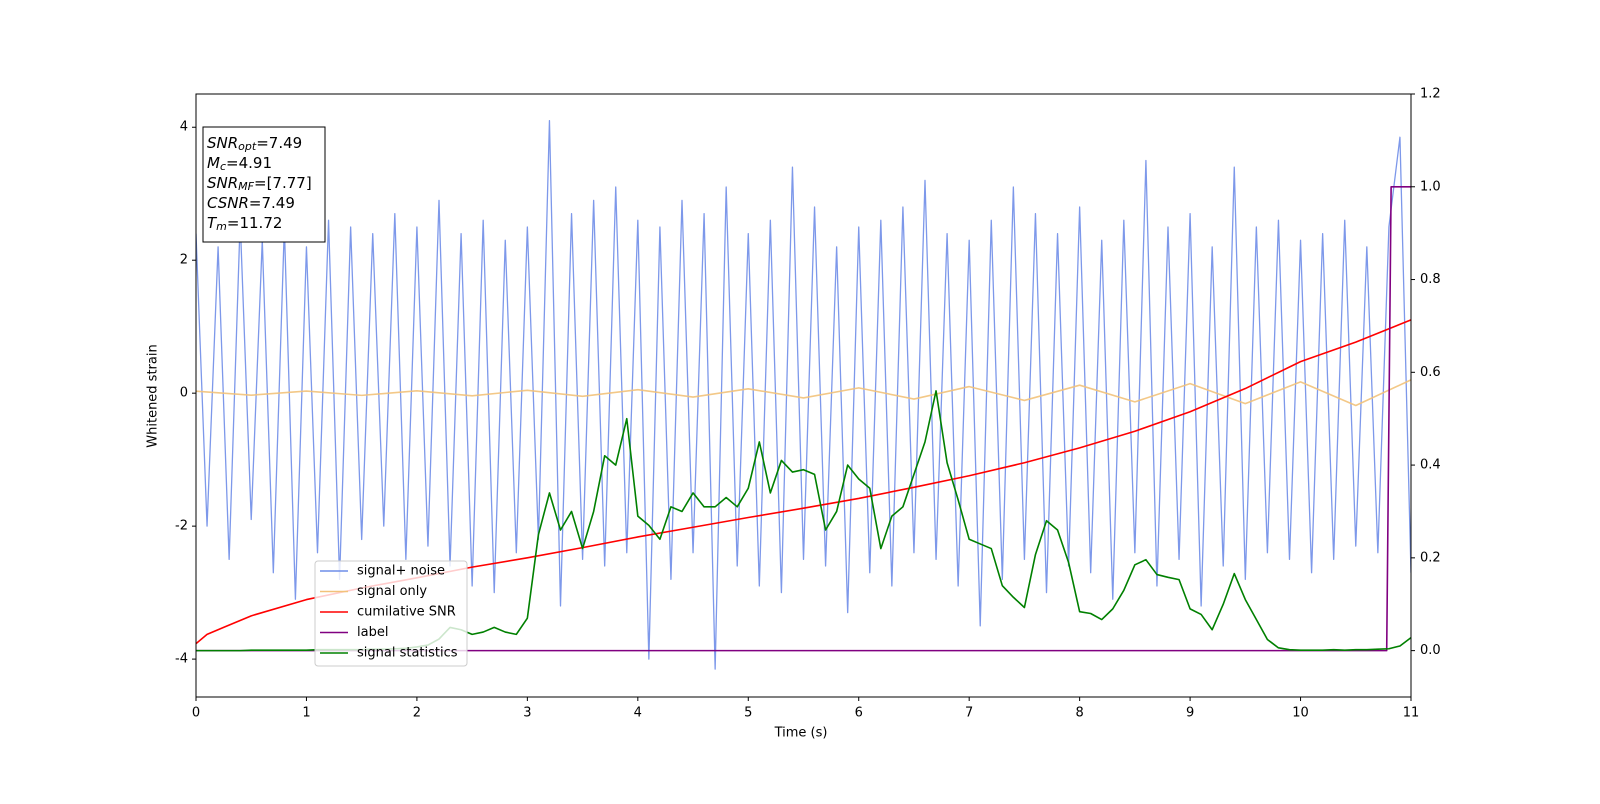 Image resolution: width=1600 pixels, height=804 pixels. I want to click on x-tick-label: 8, so click(1079, 713).